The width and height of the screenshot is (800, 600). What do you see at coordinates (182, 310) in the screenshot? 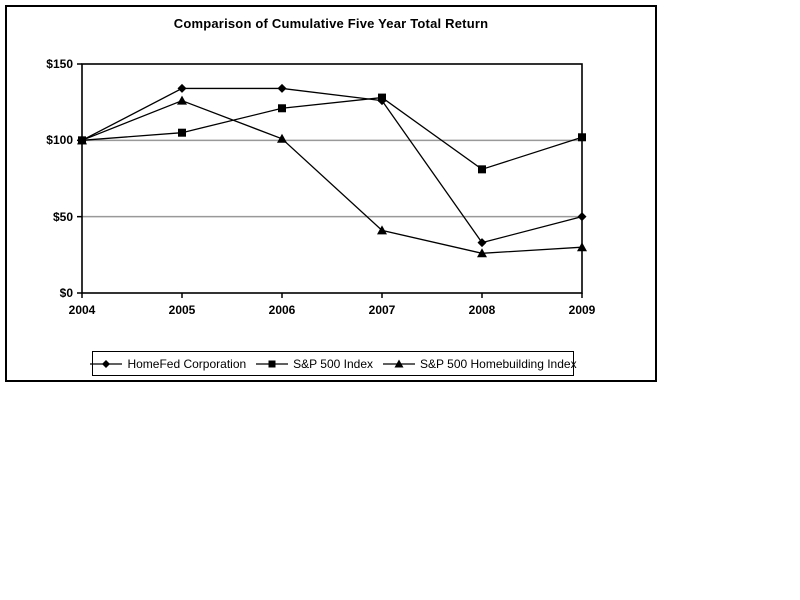
I see `x-axis-tick-label: 2005` at bounding box center [182, 310].